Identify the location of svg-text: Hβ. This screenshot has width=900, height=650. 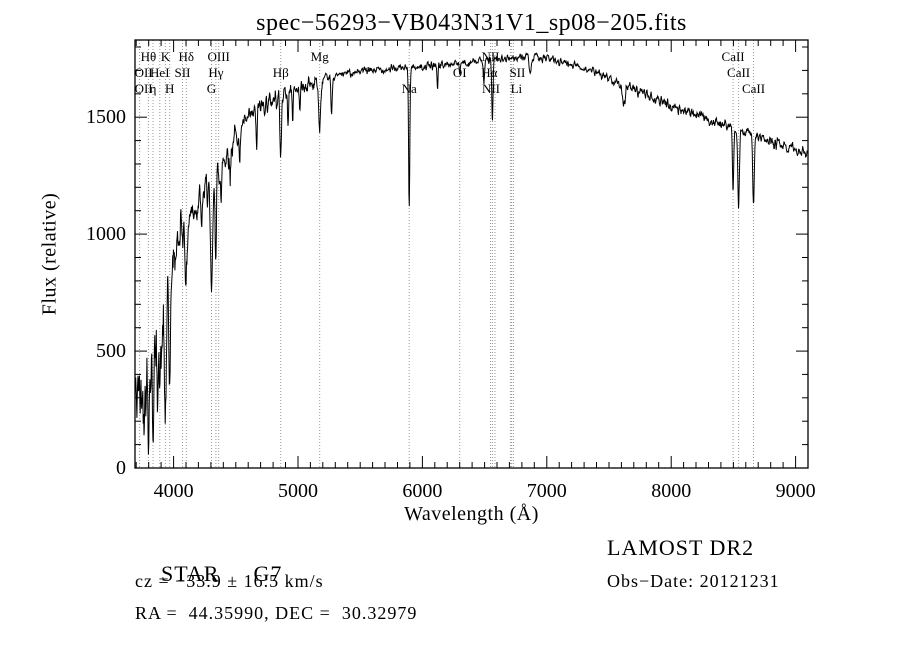
(281, 72).